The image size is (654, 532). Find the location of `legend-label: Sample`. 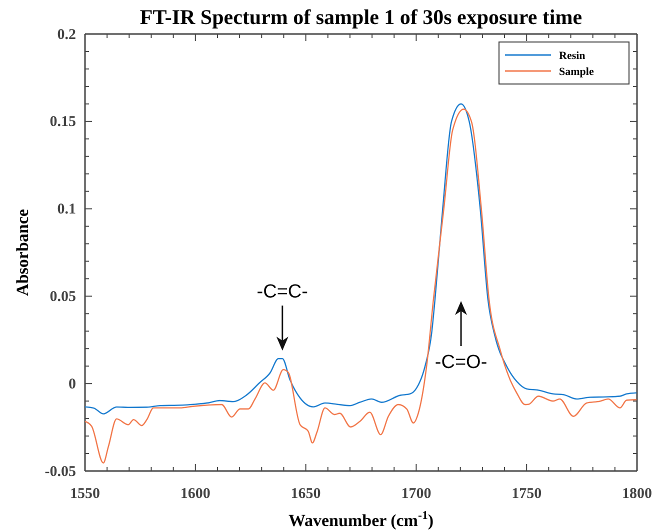

legend-label: Sample is located at coordinates (576, 72).